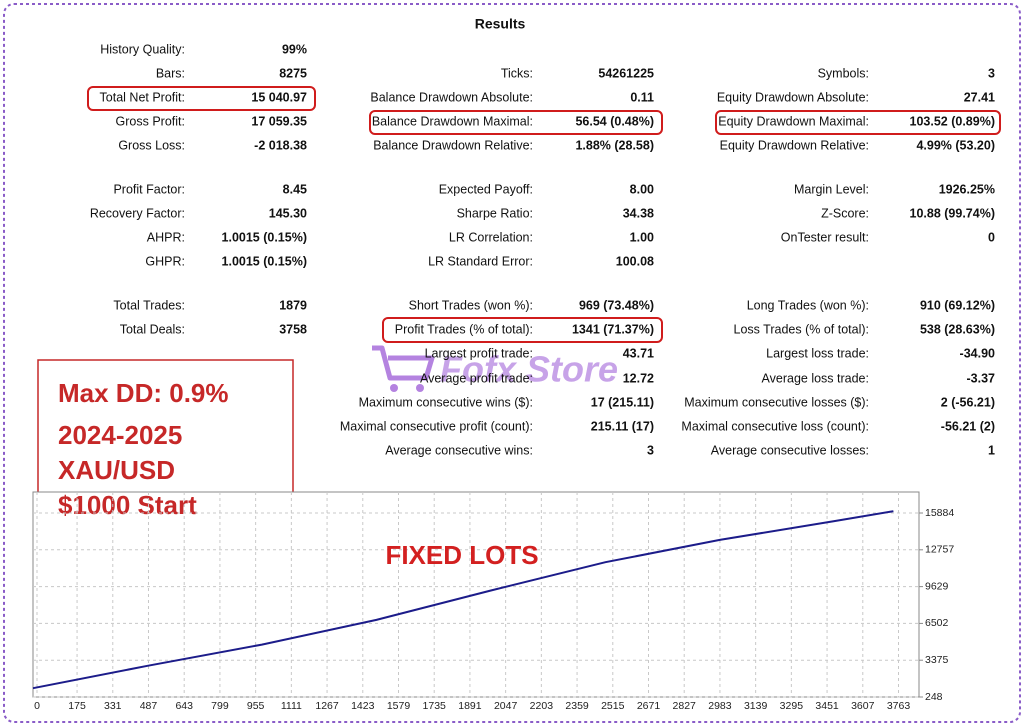  Describe the element at coordinates (461, 555) in the screenshot. I see `chart-title: FIXED LOTS` at that location.